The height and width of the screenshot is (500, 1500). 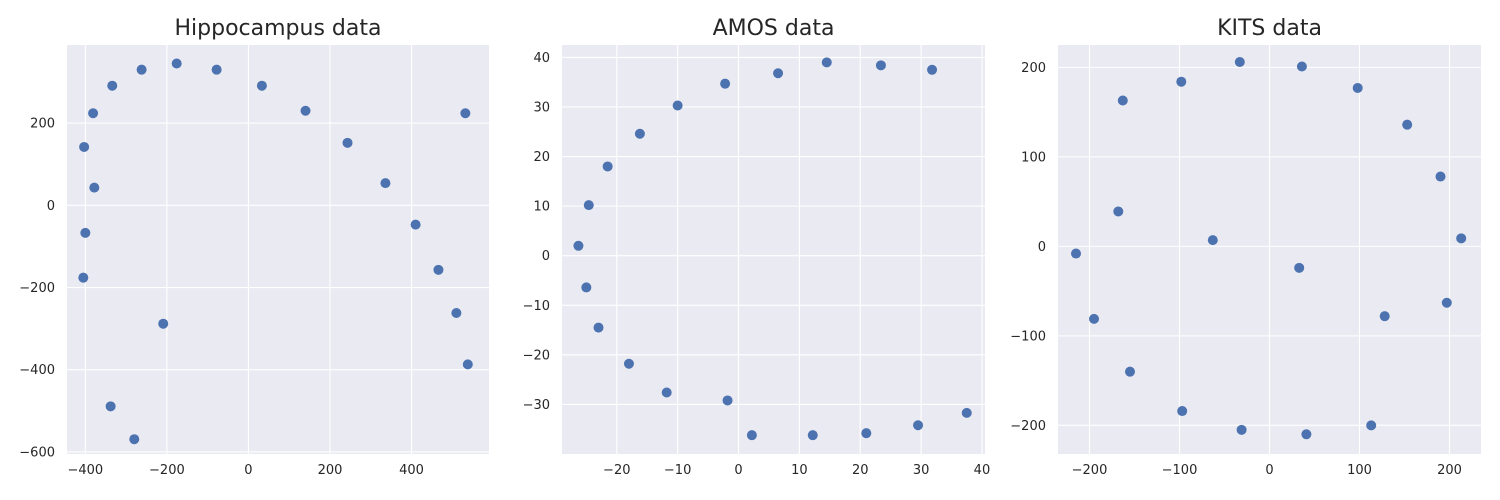 I want to click on hippocampus-data-x-tick-label: 200, so click(x=330, y=470).